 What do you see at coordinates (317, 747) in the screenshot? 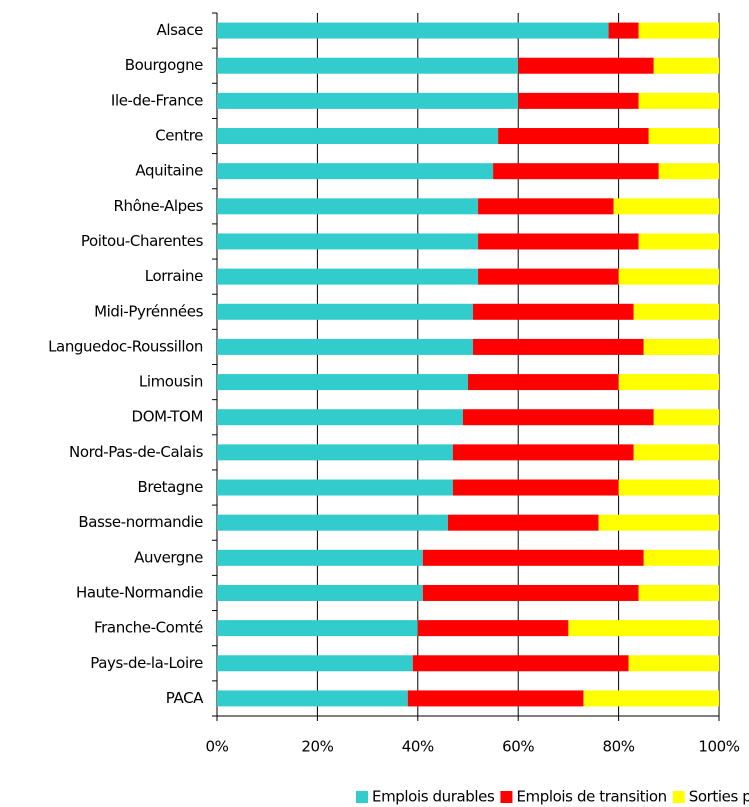
I see `x-tick-label: 20%` at bounding box center [317, 747].